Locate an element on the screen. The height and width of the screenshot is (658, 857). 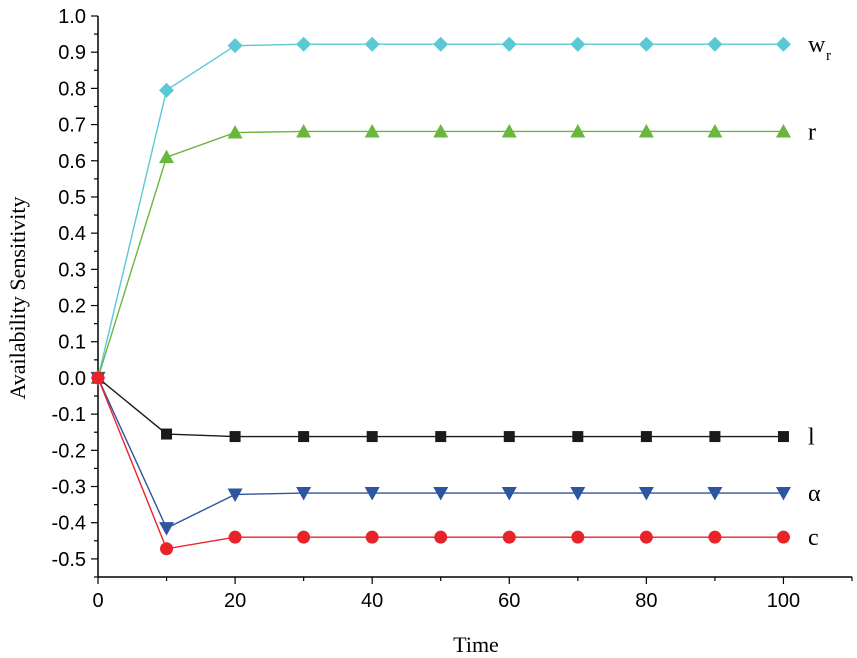
y-tick-label: 0.0 is located at coordinates (72, 379).